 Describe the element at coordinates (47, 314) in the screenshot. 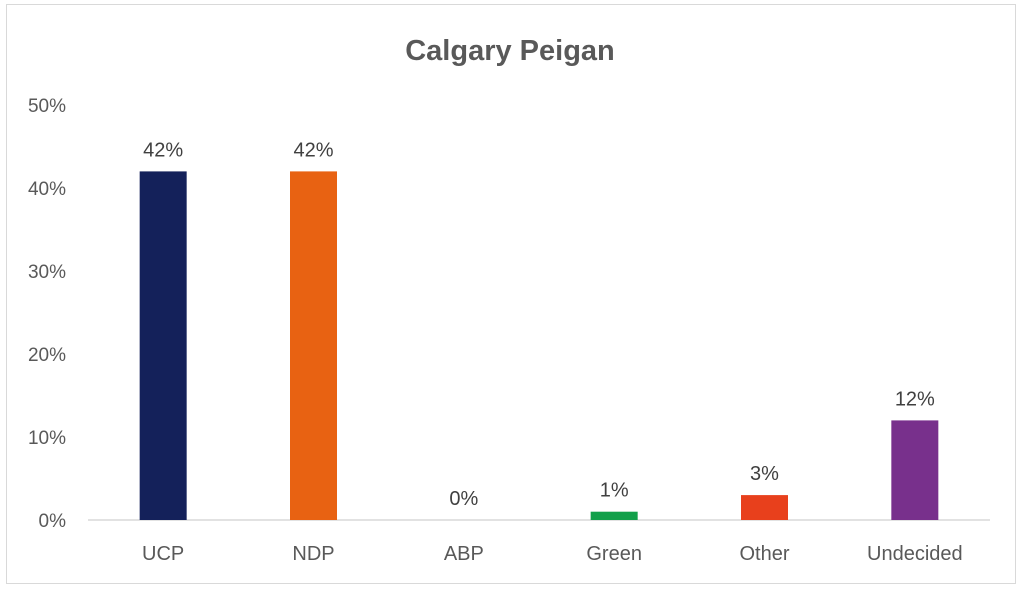

I see `y-axis: 0% 10% 20% 30% 40% 50%` at that location.